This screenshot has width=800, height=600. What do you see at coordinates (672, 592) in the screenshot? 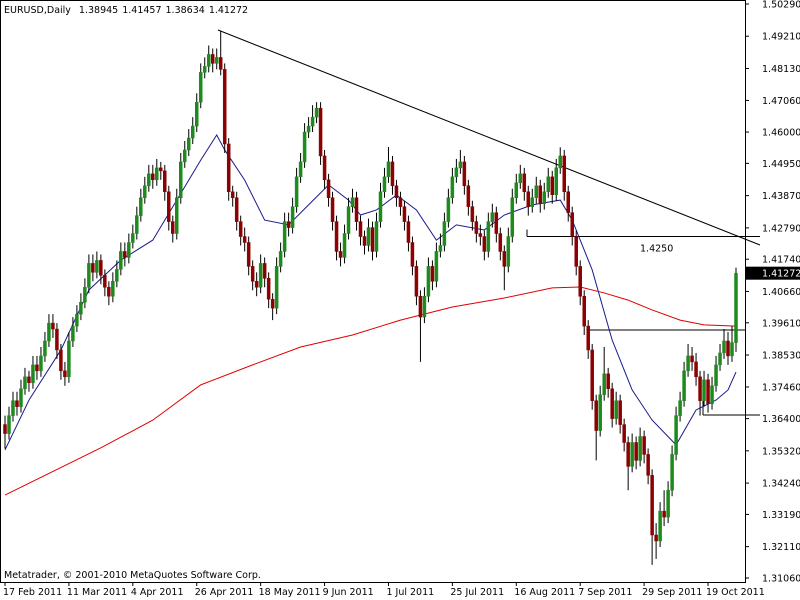
I see `x-tick-label: 29 Sep 2011` at bounding box center [672, 592].